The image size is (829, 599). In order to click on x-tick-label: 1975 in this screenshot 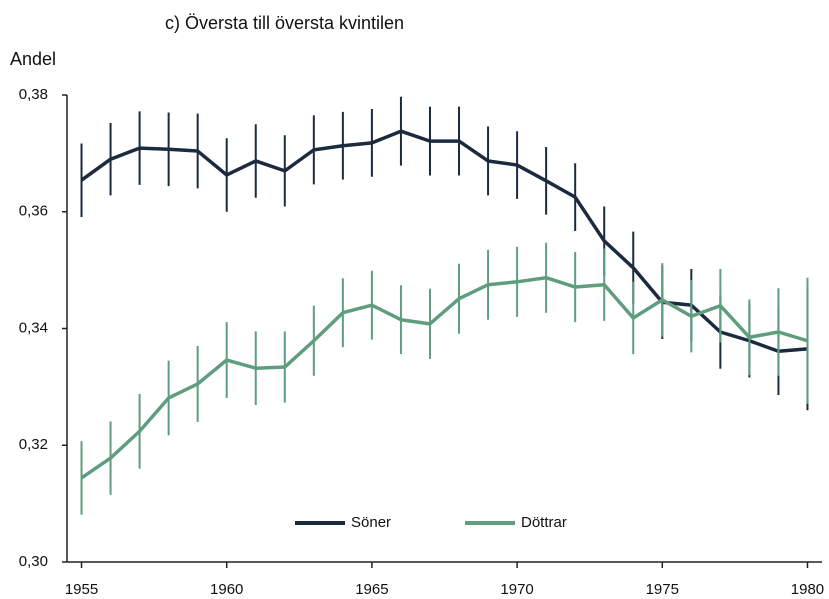, I will do `click(662, 589)`.